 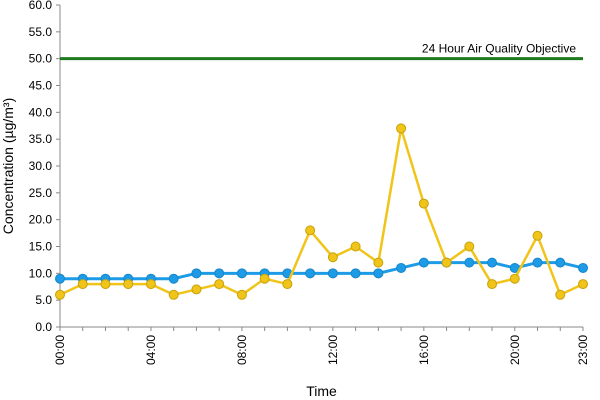 What do you see at coordinates (43, 327) in the screenshot?
I see `y-tick-label: 0.0` at bounding box center [43, 327].